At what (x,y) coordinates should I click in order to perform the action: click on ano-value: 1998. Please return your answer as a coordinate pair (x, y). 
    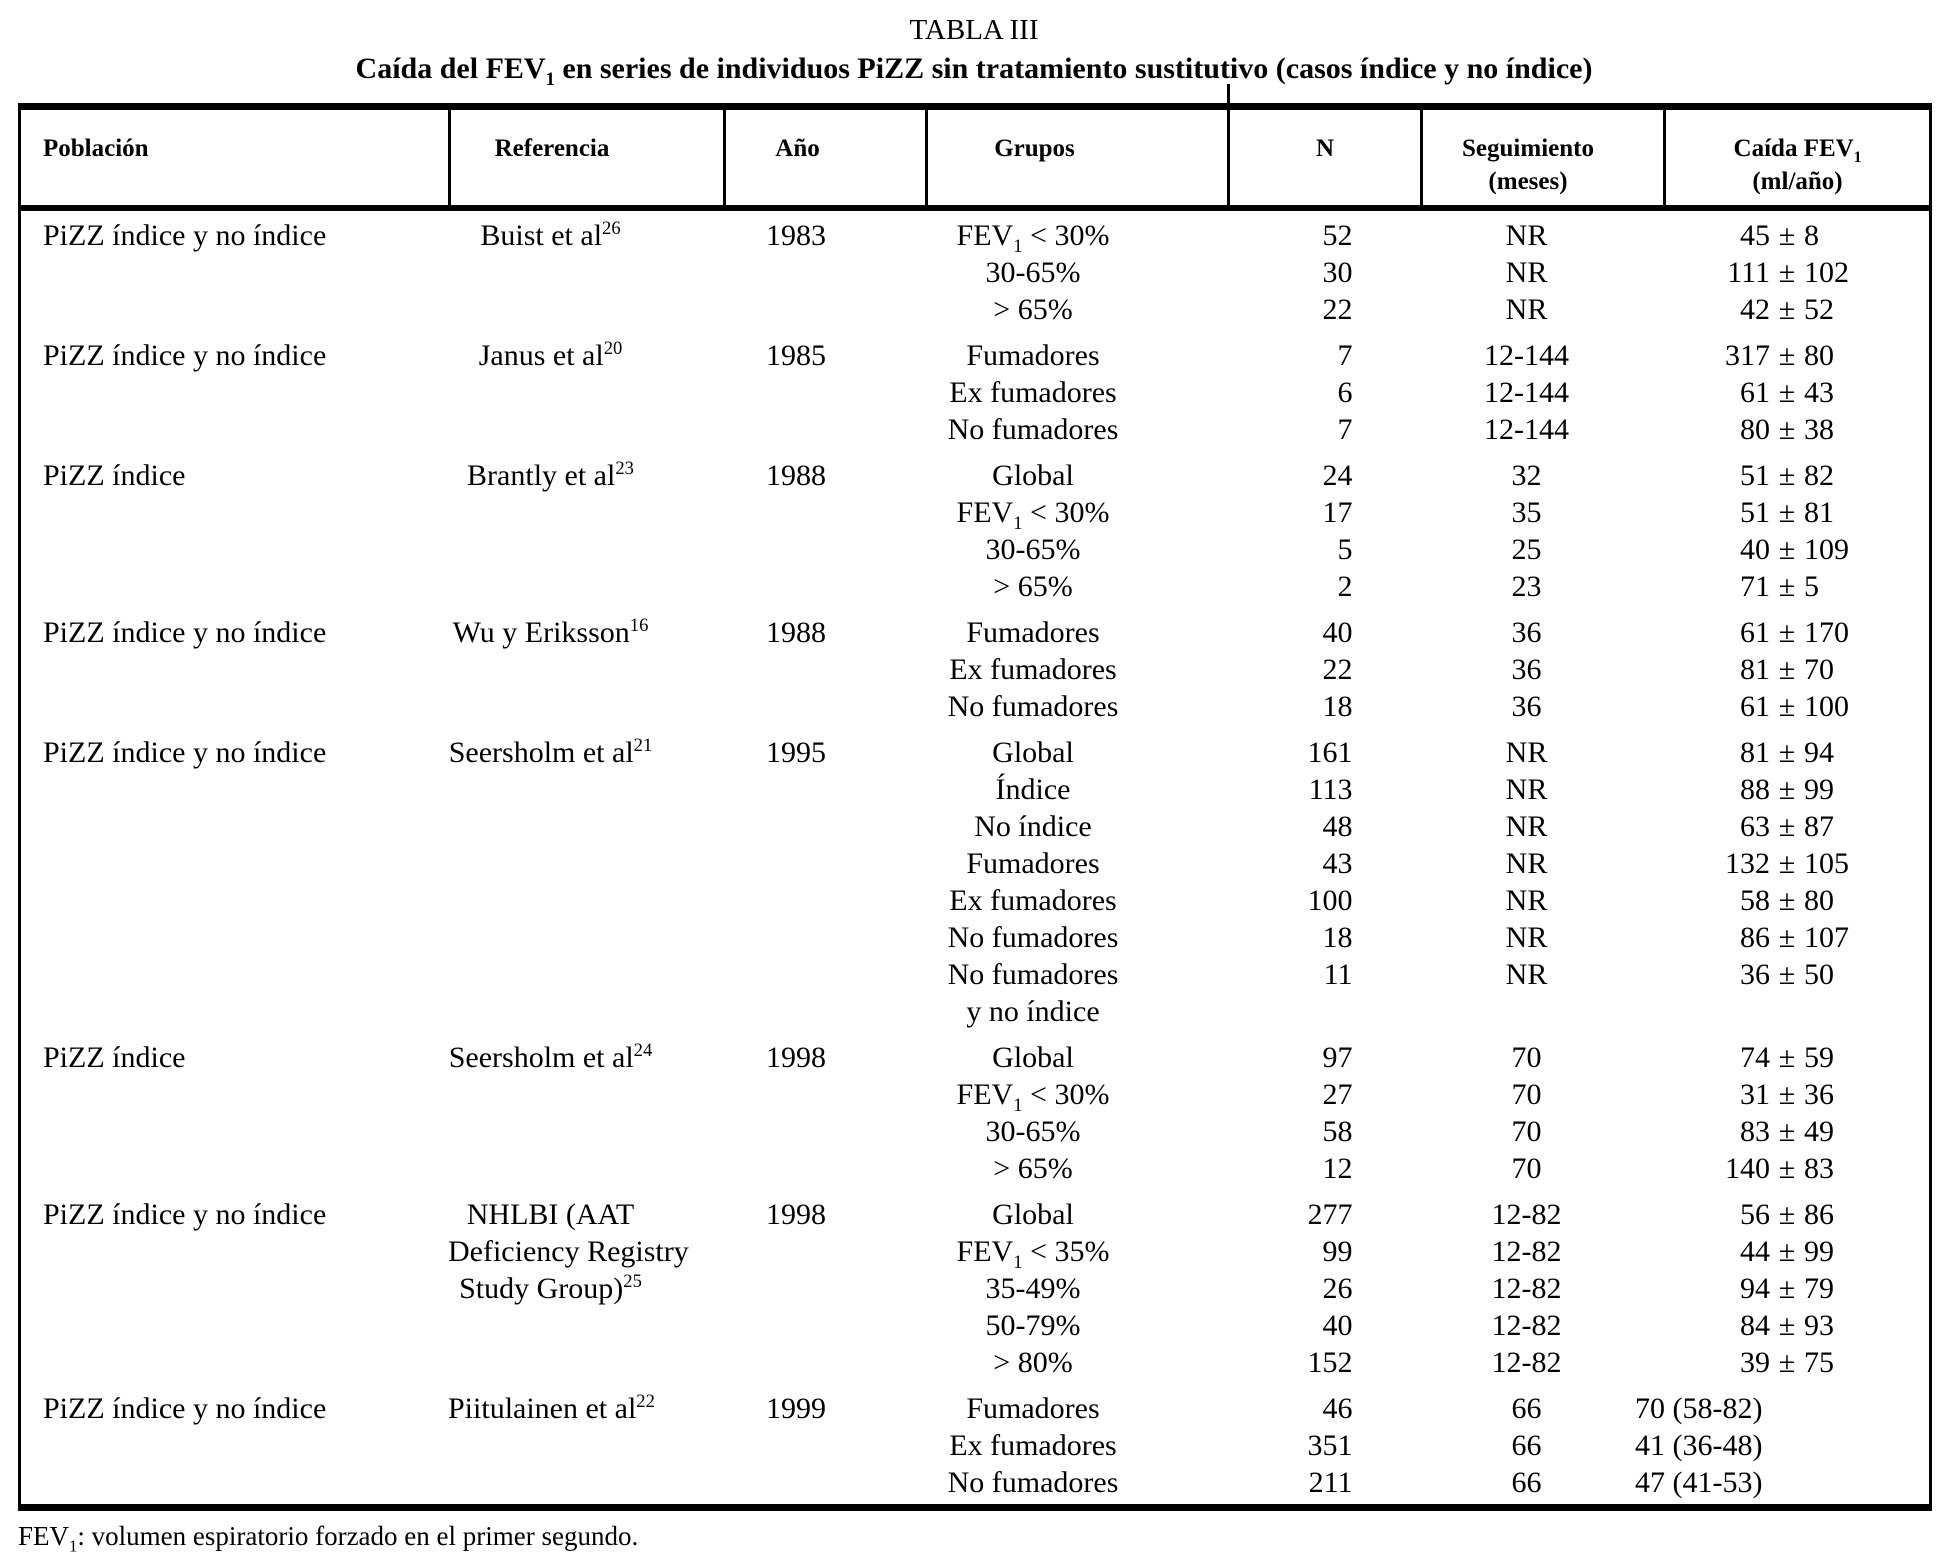
    Looking at the image, I should click on (796, 1057).